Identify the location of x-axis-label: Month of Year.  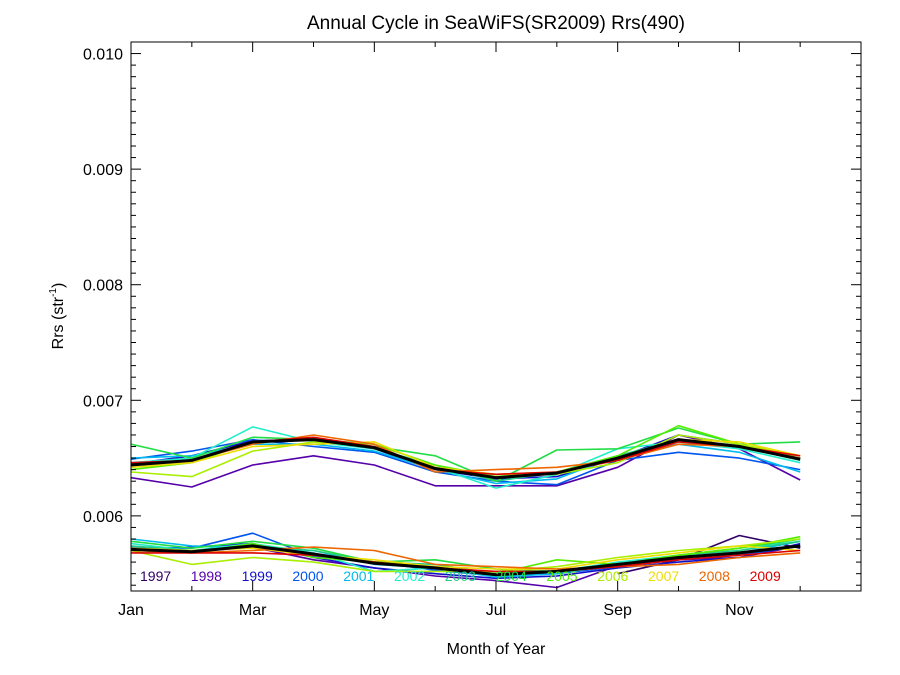
(496, 649).